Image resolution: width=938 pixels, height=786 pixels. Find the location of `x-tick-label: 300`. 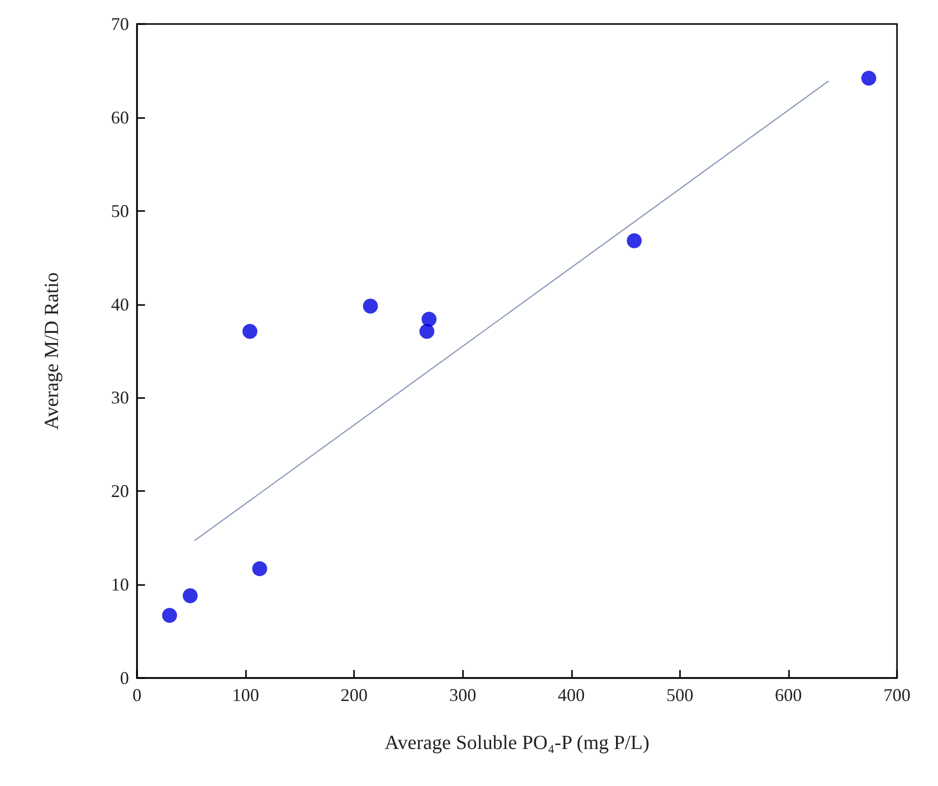

x-tick-label: 300 is located at coordinates (462, 695).